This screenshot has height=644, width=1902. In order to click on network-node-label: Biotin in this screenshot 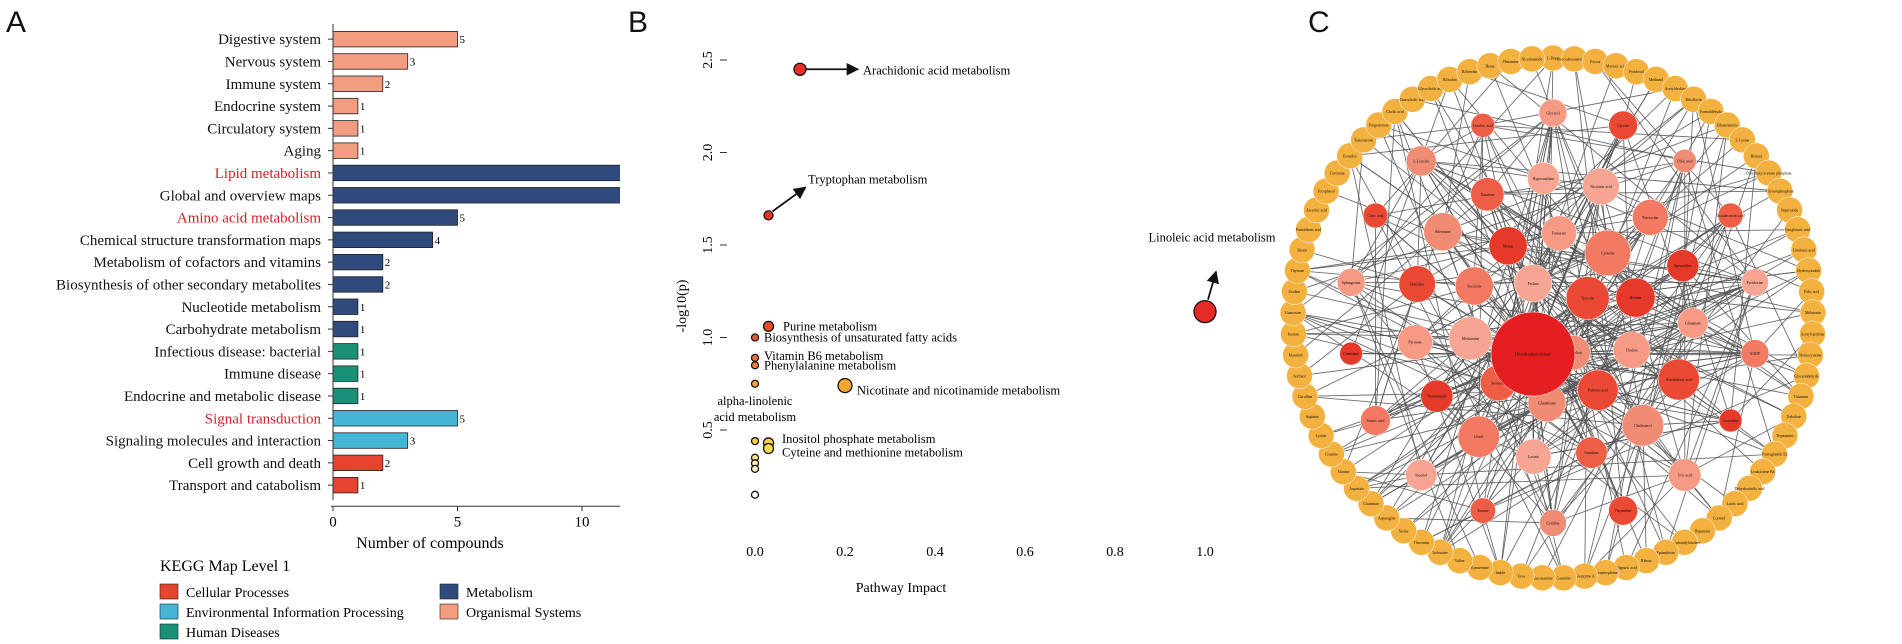, I will do `click(1302, 250)`.